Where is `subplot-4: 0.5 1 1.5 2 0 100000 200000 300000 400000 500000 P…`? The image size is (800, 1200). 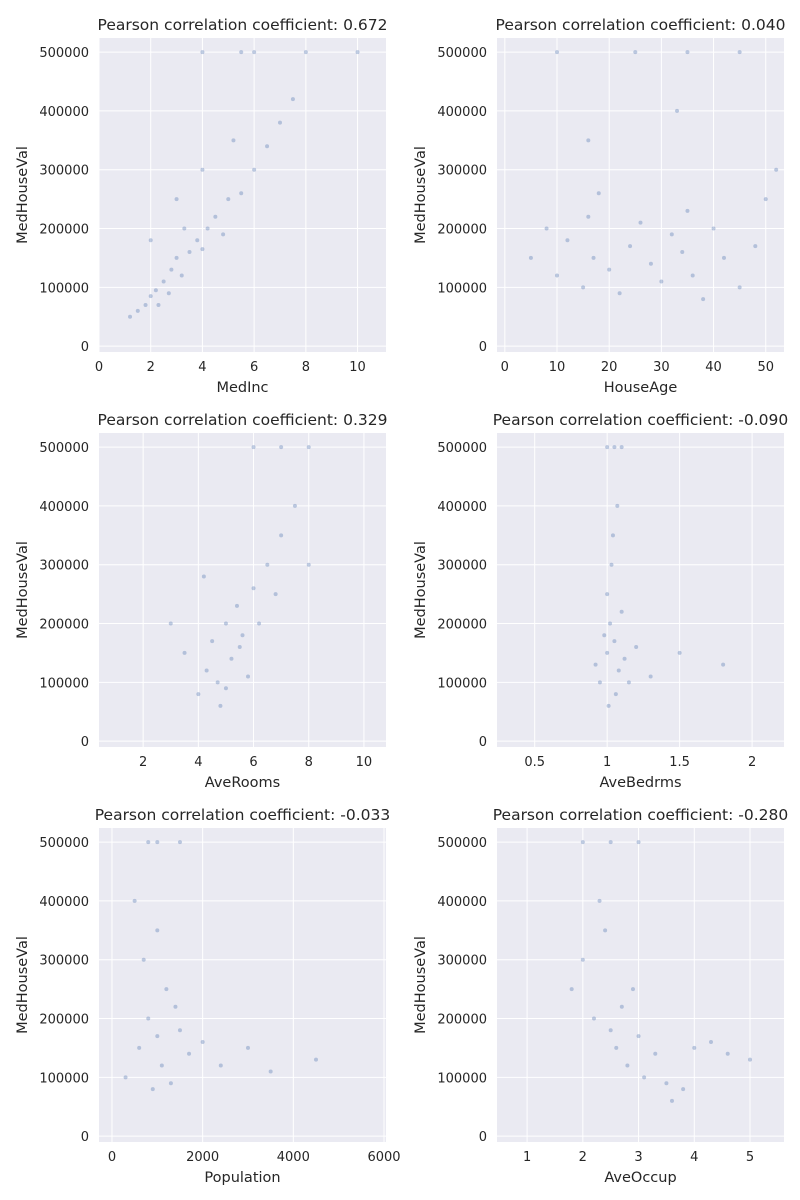
subplot-4: 0.5 1 1.5 2 0 100000 200000 300000 400000 500000 P… is located at coordinates (600, 601).